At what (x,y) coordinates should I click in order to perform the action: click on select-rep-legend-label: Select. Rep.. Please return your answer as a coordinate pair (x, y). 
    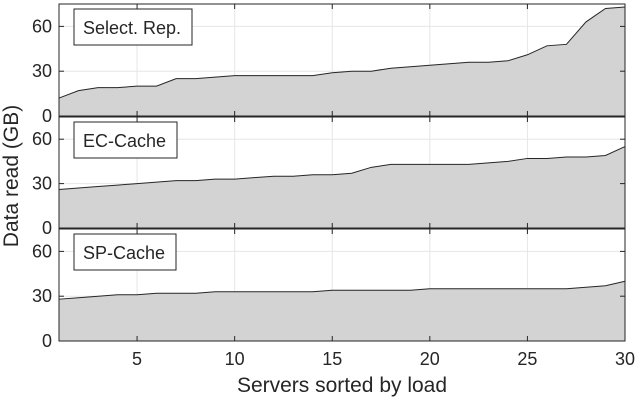
    Looking at the image, I should click on (132, 28).